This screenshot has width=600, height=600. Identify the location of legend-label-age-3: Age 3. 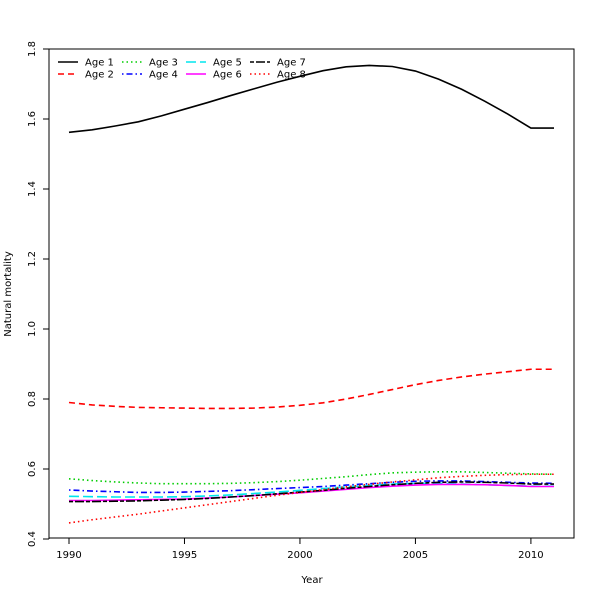
(163, 63).